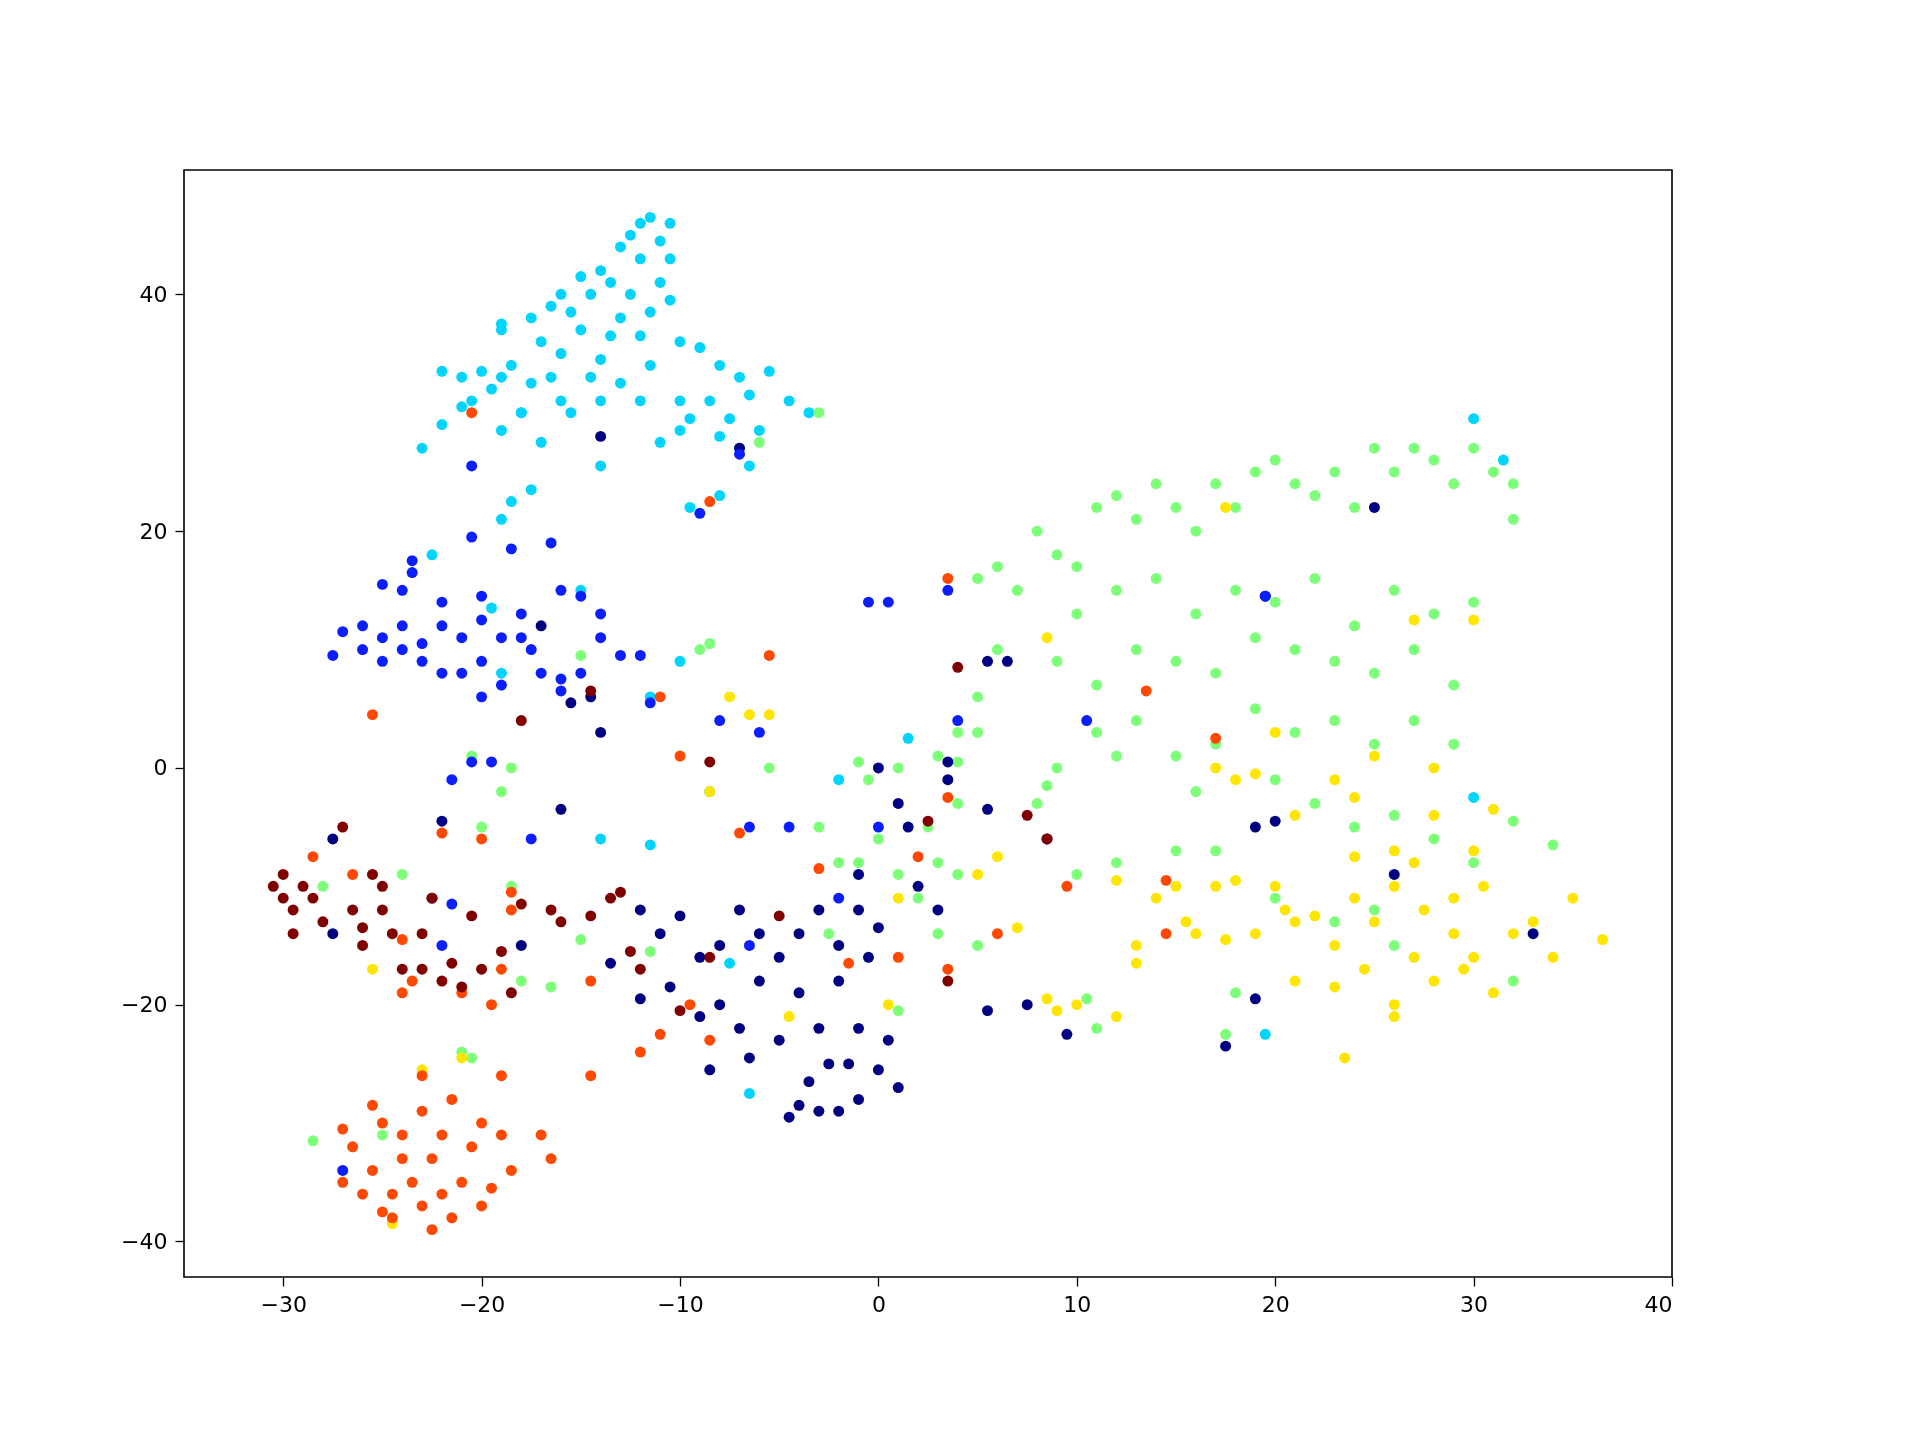  Describe the element at coordinates (1077, 1304) in the screenshot. I see `x-tick-label: 10` at that location.